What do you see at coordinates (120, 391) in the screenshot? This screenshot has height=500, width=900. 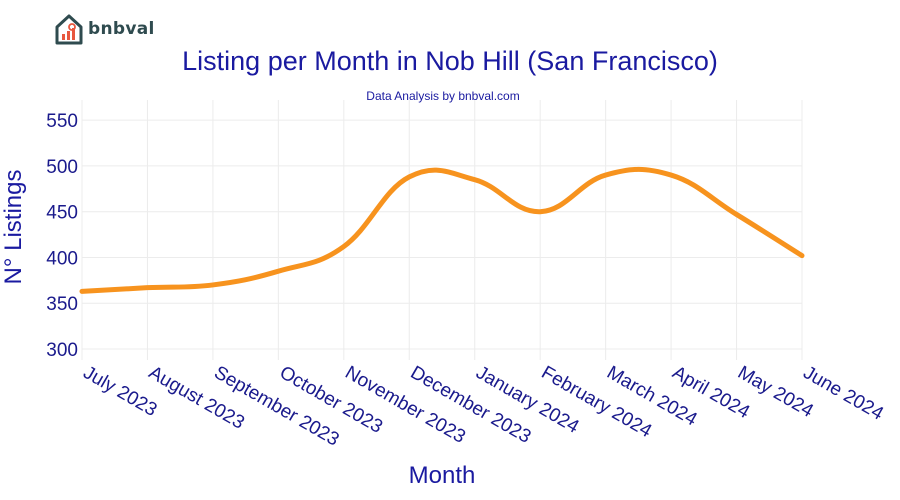 I see `x-tick-label: July 2023` at bounding box center [120, 391].